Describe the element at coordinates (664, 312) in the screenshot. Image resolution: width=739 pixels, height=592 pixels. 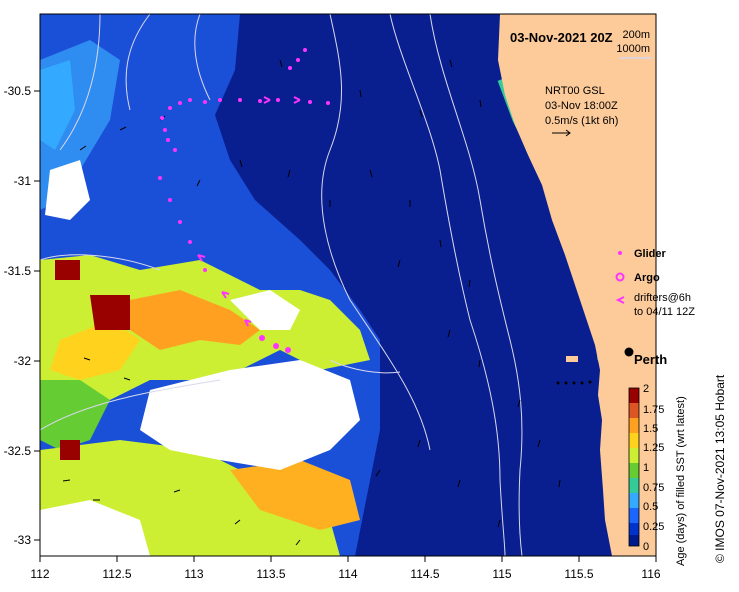
I see `drifter-legend-line2: to 04/11 12Z` at that location.